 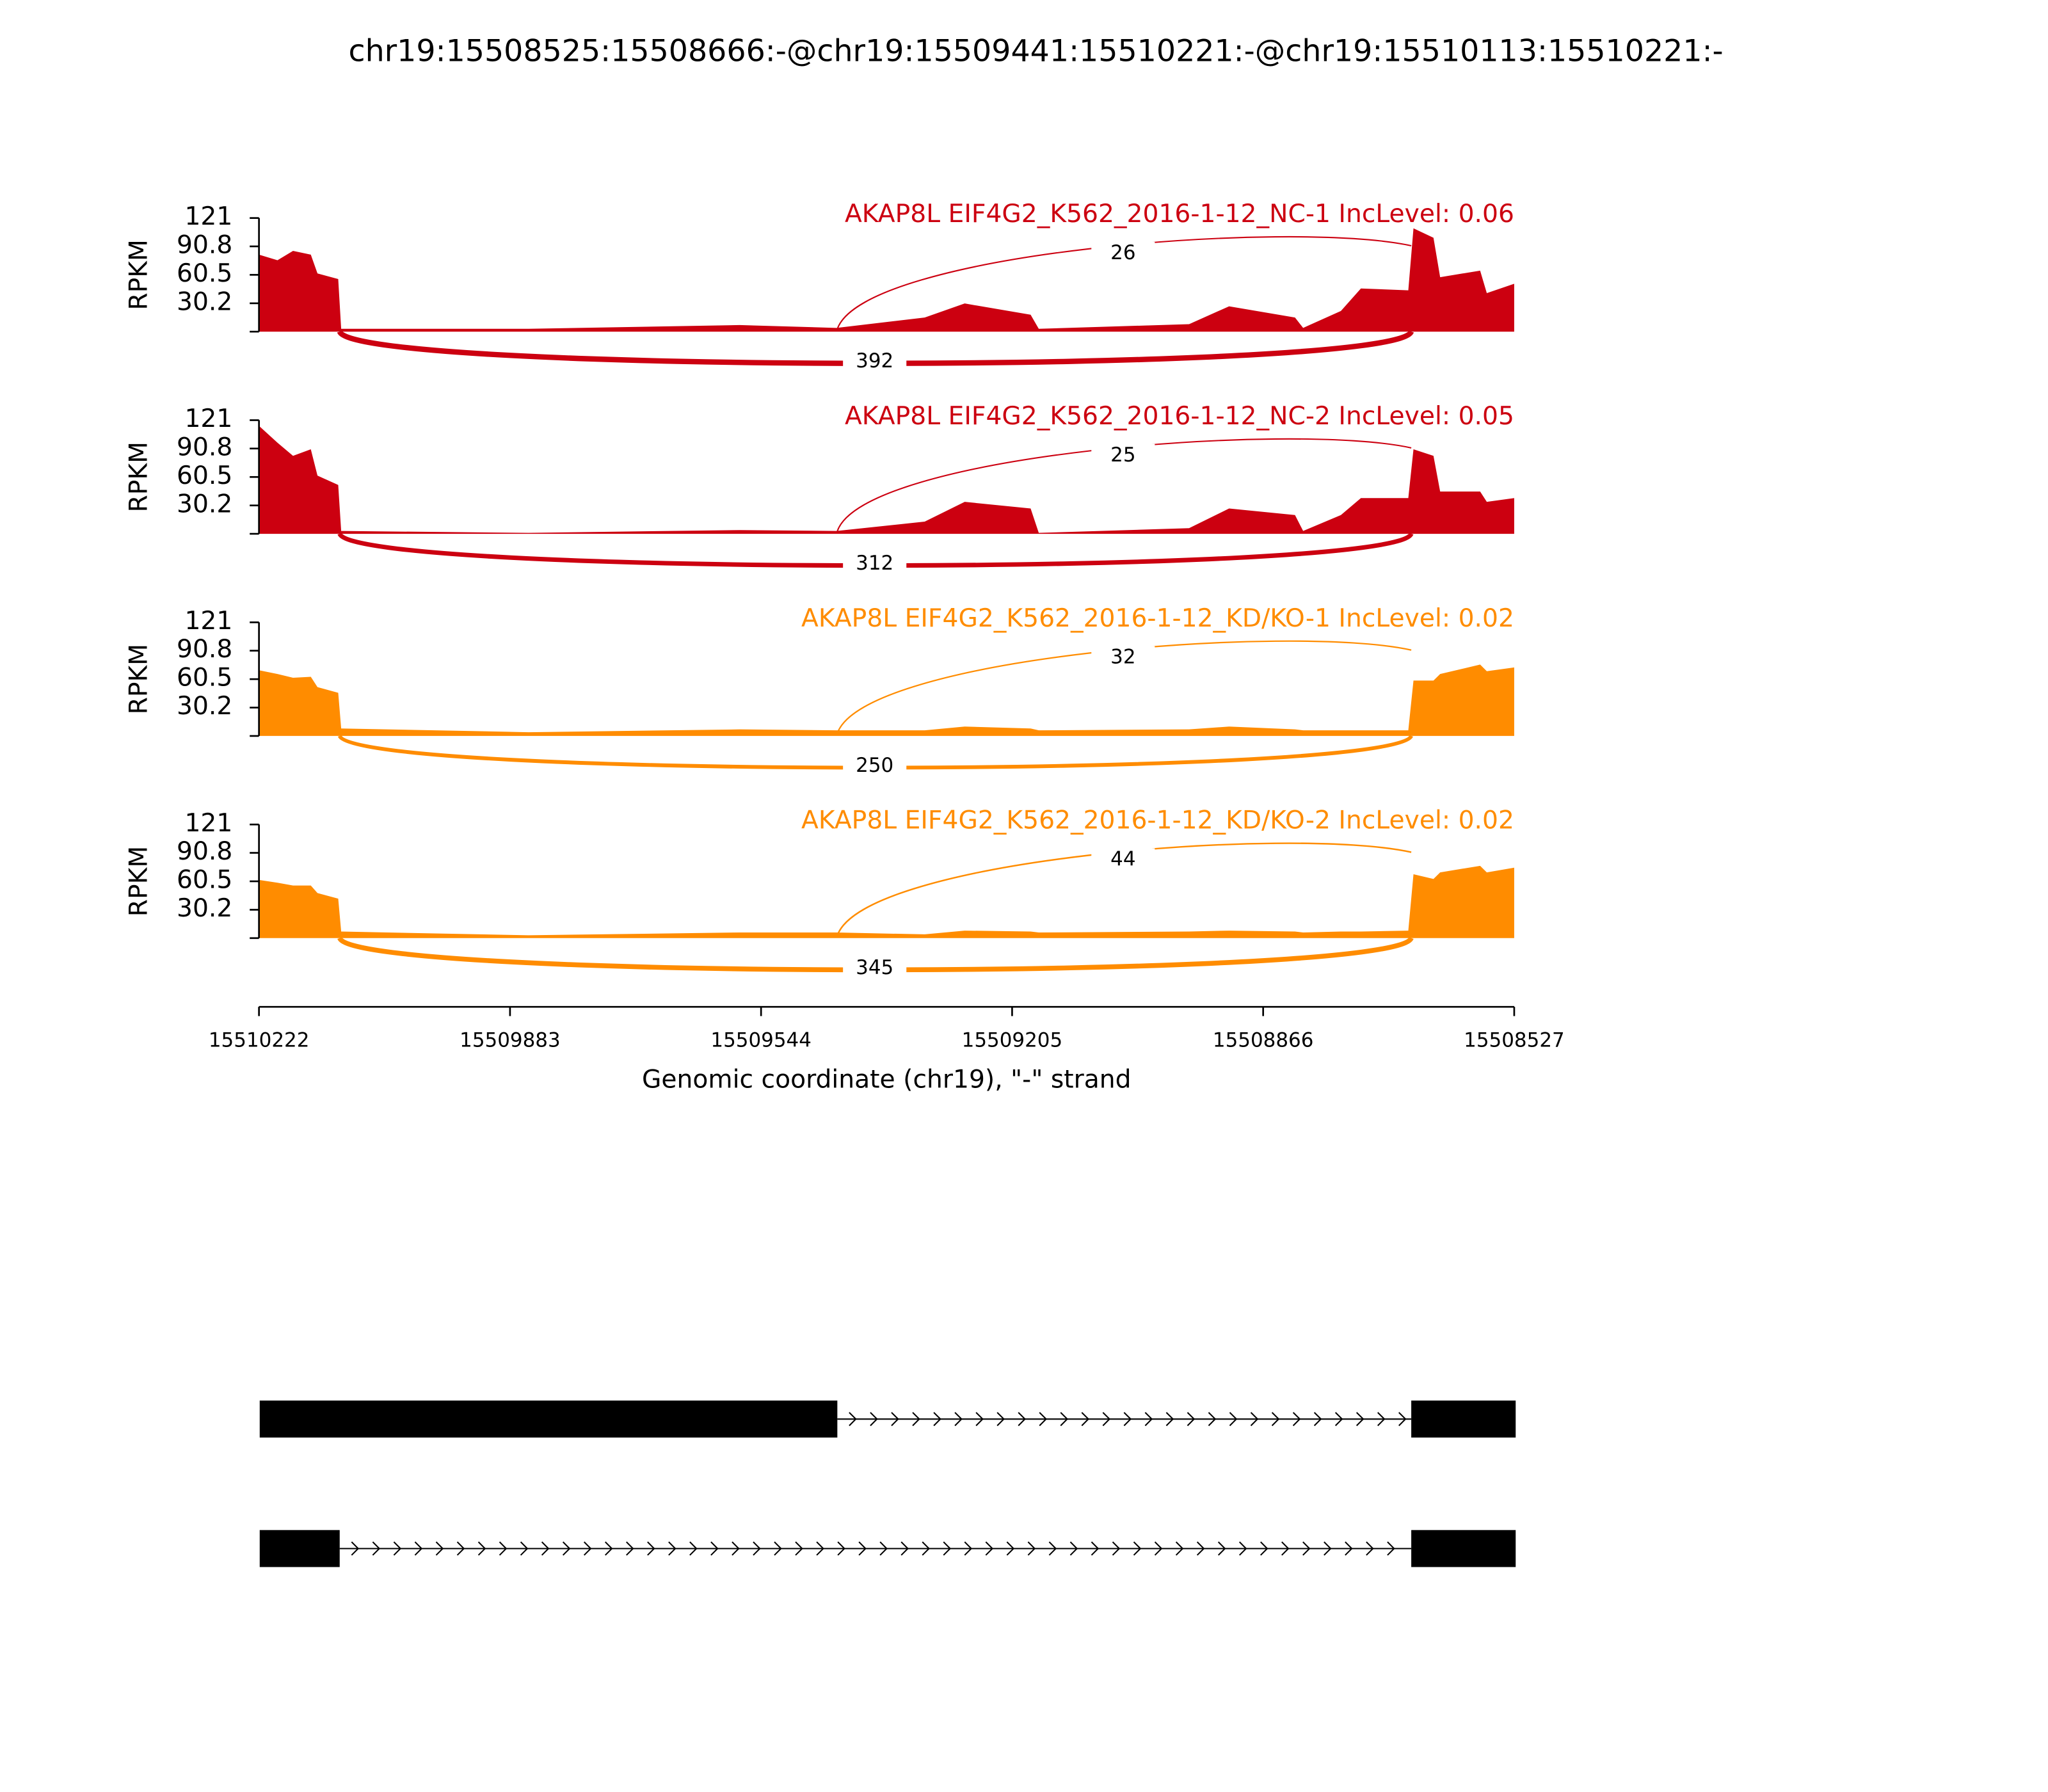 What do you see at coordinates (510, 1040) in the screenshot?
I see `x-tick-label: 15509883` at bounding box center [510, 1040].